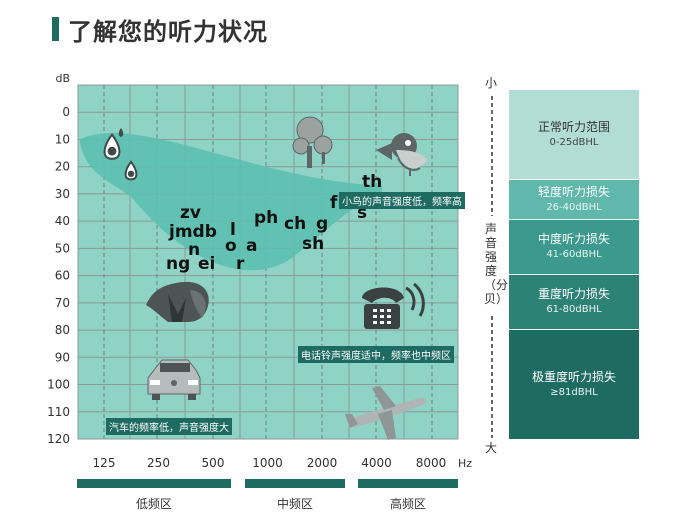 This screenshot has width=679, height=529. Describe the element at coordinates (62, 78) in the screenshot. I see `y-axis-unit: dB` at that location.